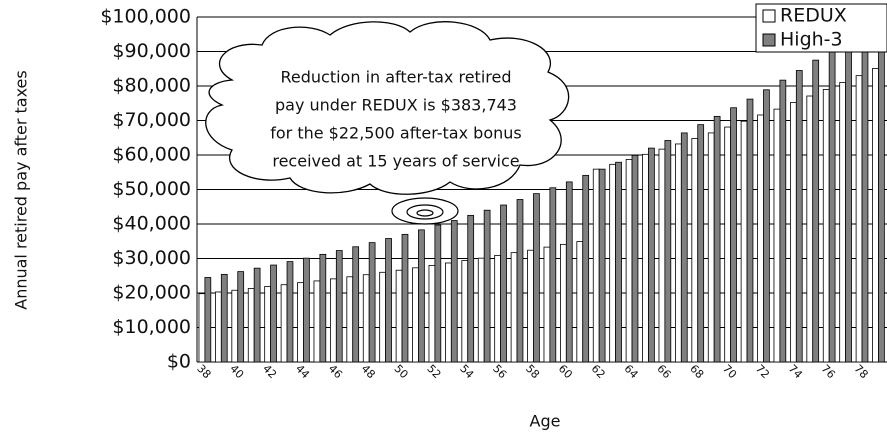 The height and width of the screenshot is (437, 887). What do you see at coordinates (466, 371) in the screenshot?
I see `x-tick-label: 54` at bounding box center [466, 371].